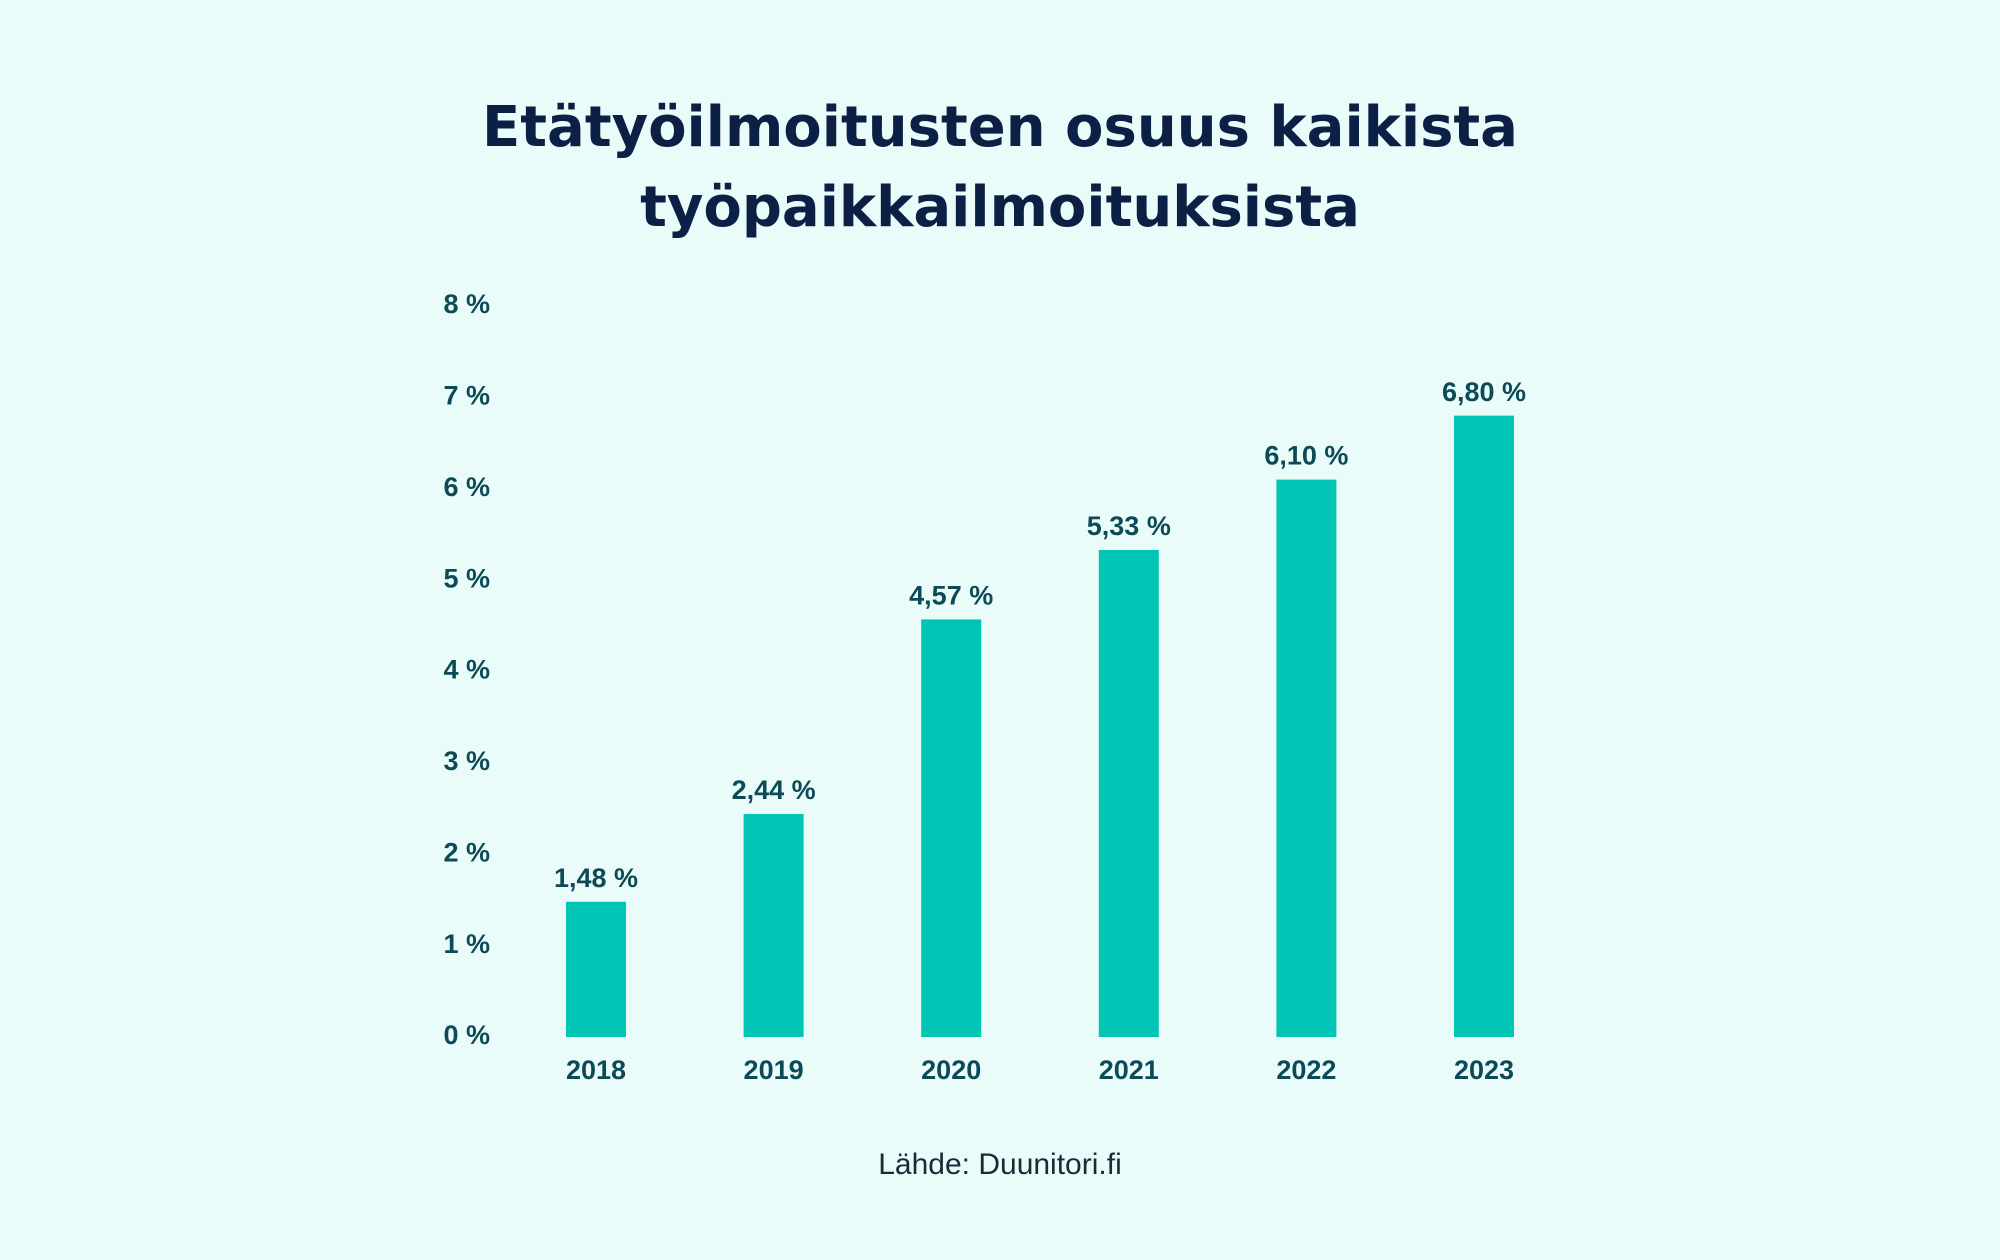 The height and width of the screenshot is (1260, 2000). What do you see at coordinates (1306, 758) in the screenshot?
I see `bar-2022` at bounding box center [1306, 758].